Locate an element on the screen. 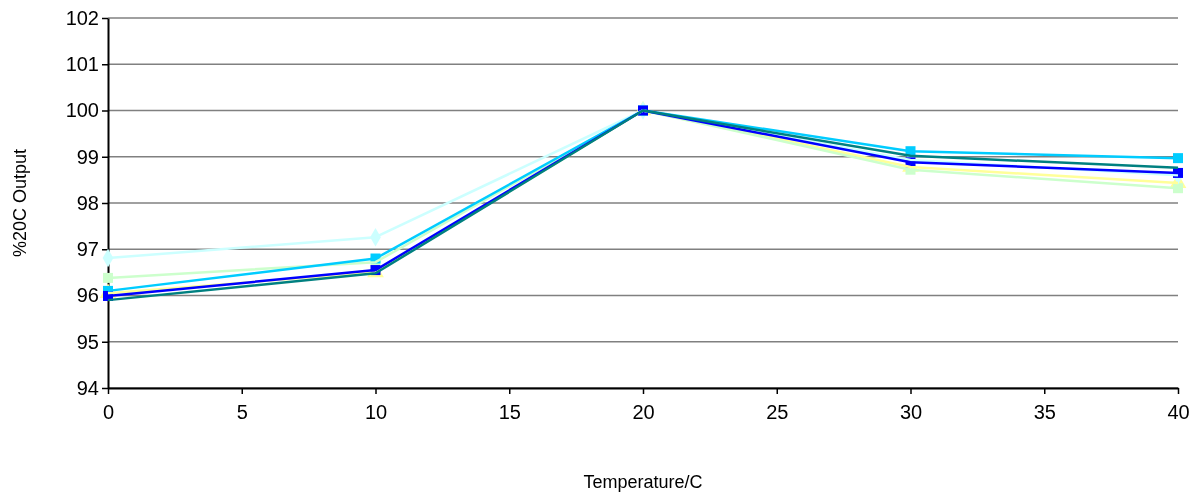 The width and height of the screenshot is (1194, 495). x-tick-label: 40 is located at coordinates (1178, 412).